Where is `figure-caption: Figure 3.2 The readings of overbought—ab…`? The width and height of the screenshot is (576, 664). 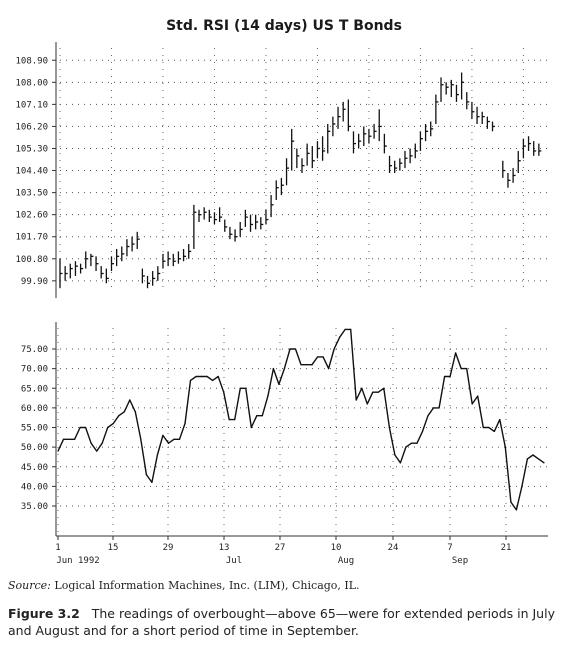
figure-caption: Figure 3.2 The readings of overbought—ab… is located at coordinates (286, 622).